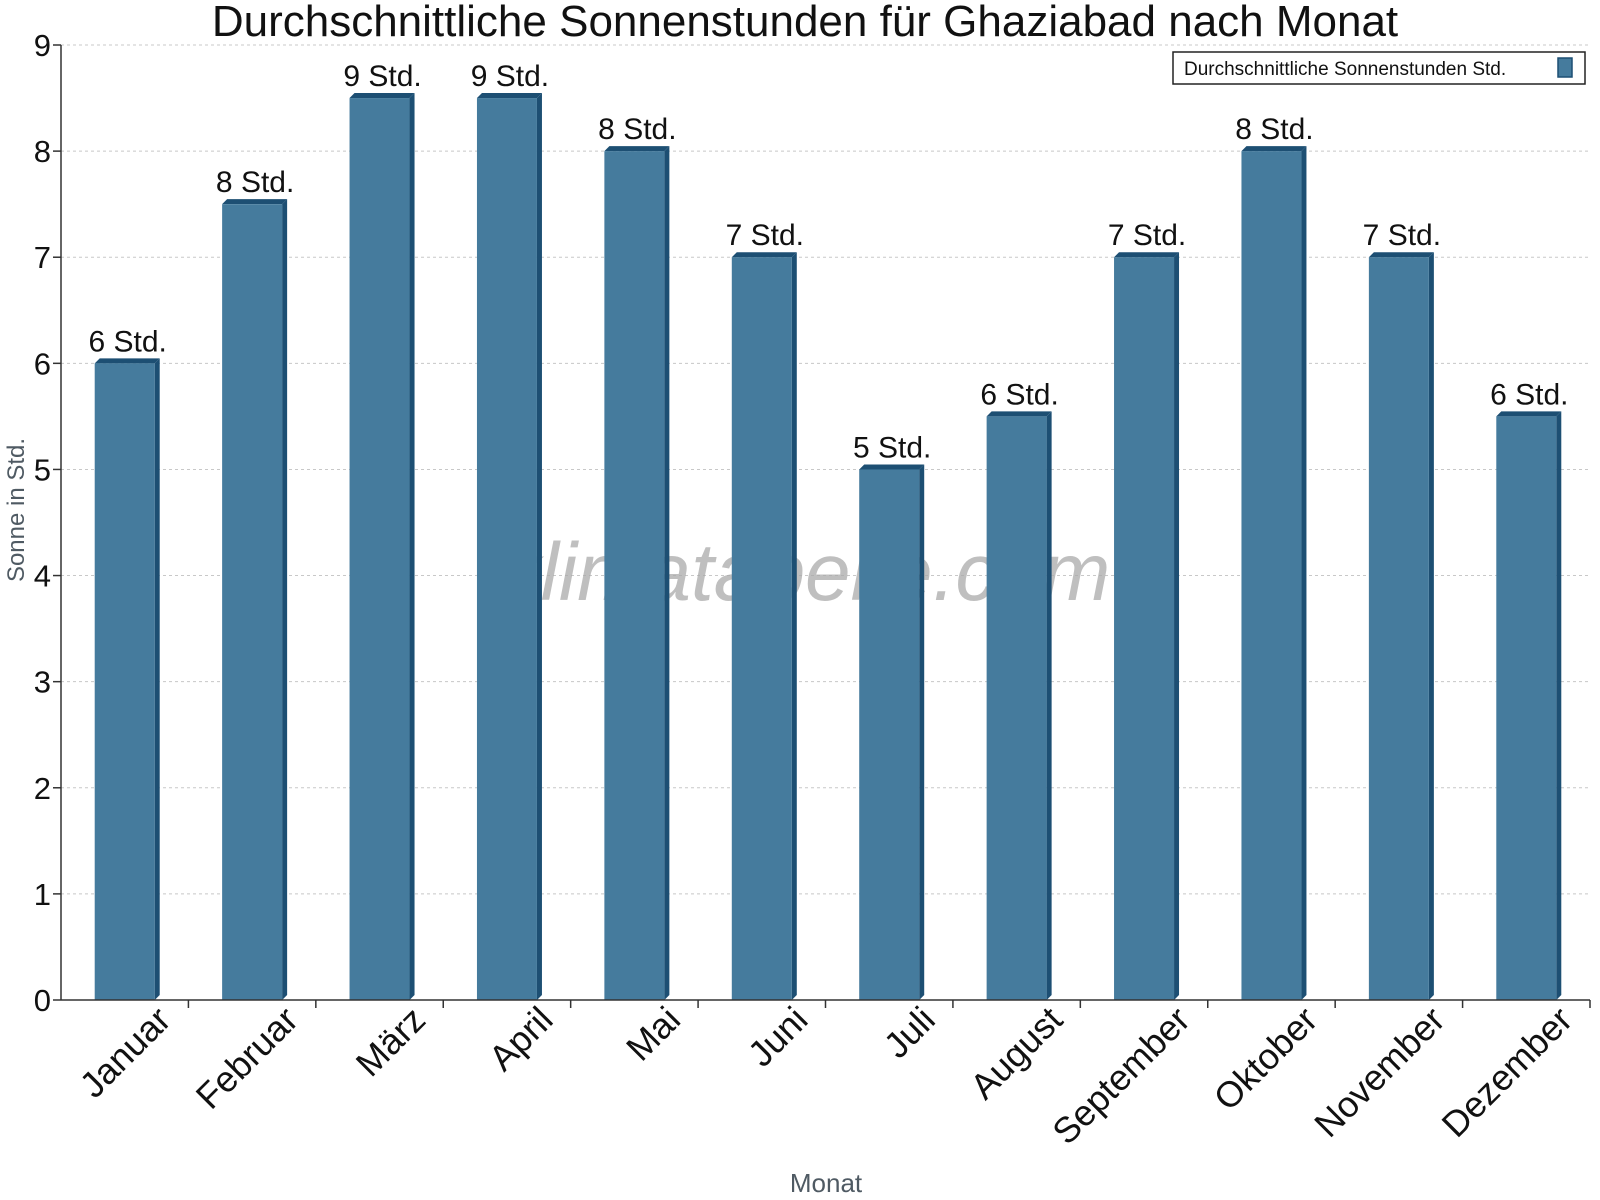  I want to click on y-tick-label: 0, so click(42, 1000).